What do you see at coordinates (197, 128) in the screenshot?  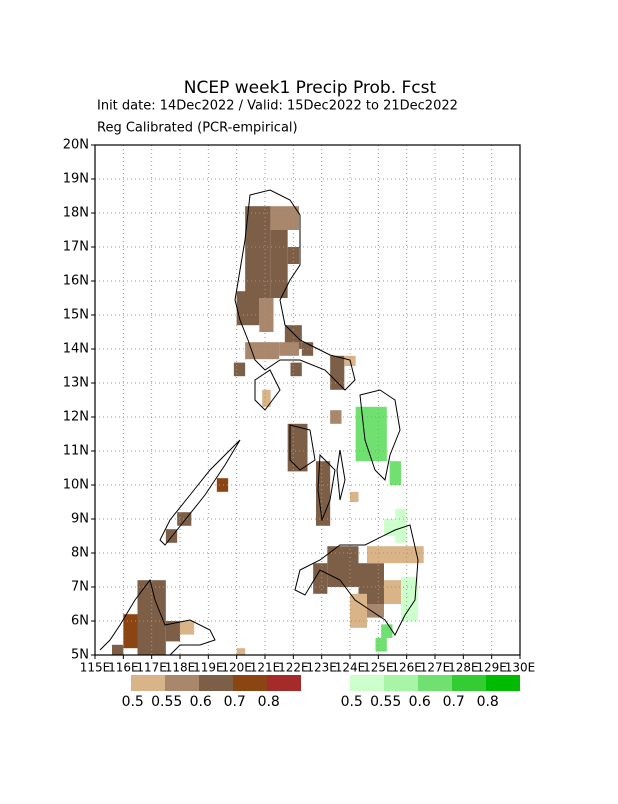 I see `note: Reg Calibrated (PCR-empirical)` at bounding box center [197, 128].